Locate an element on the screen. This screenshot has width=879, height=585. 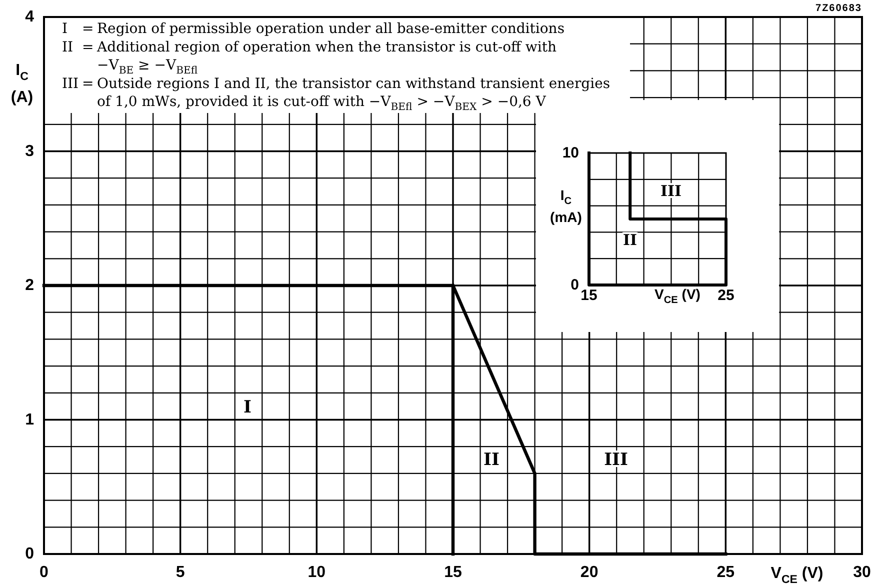
y-tick-label: 4 is located at coordinates (29, 17).